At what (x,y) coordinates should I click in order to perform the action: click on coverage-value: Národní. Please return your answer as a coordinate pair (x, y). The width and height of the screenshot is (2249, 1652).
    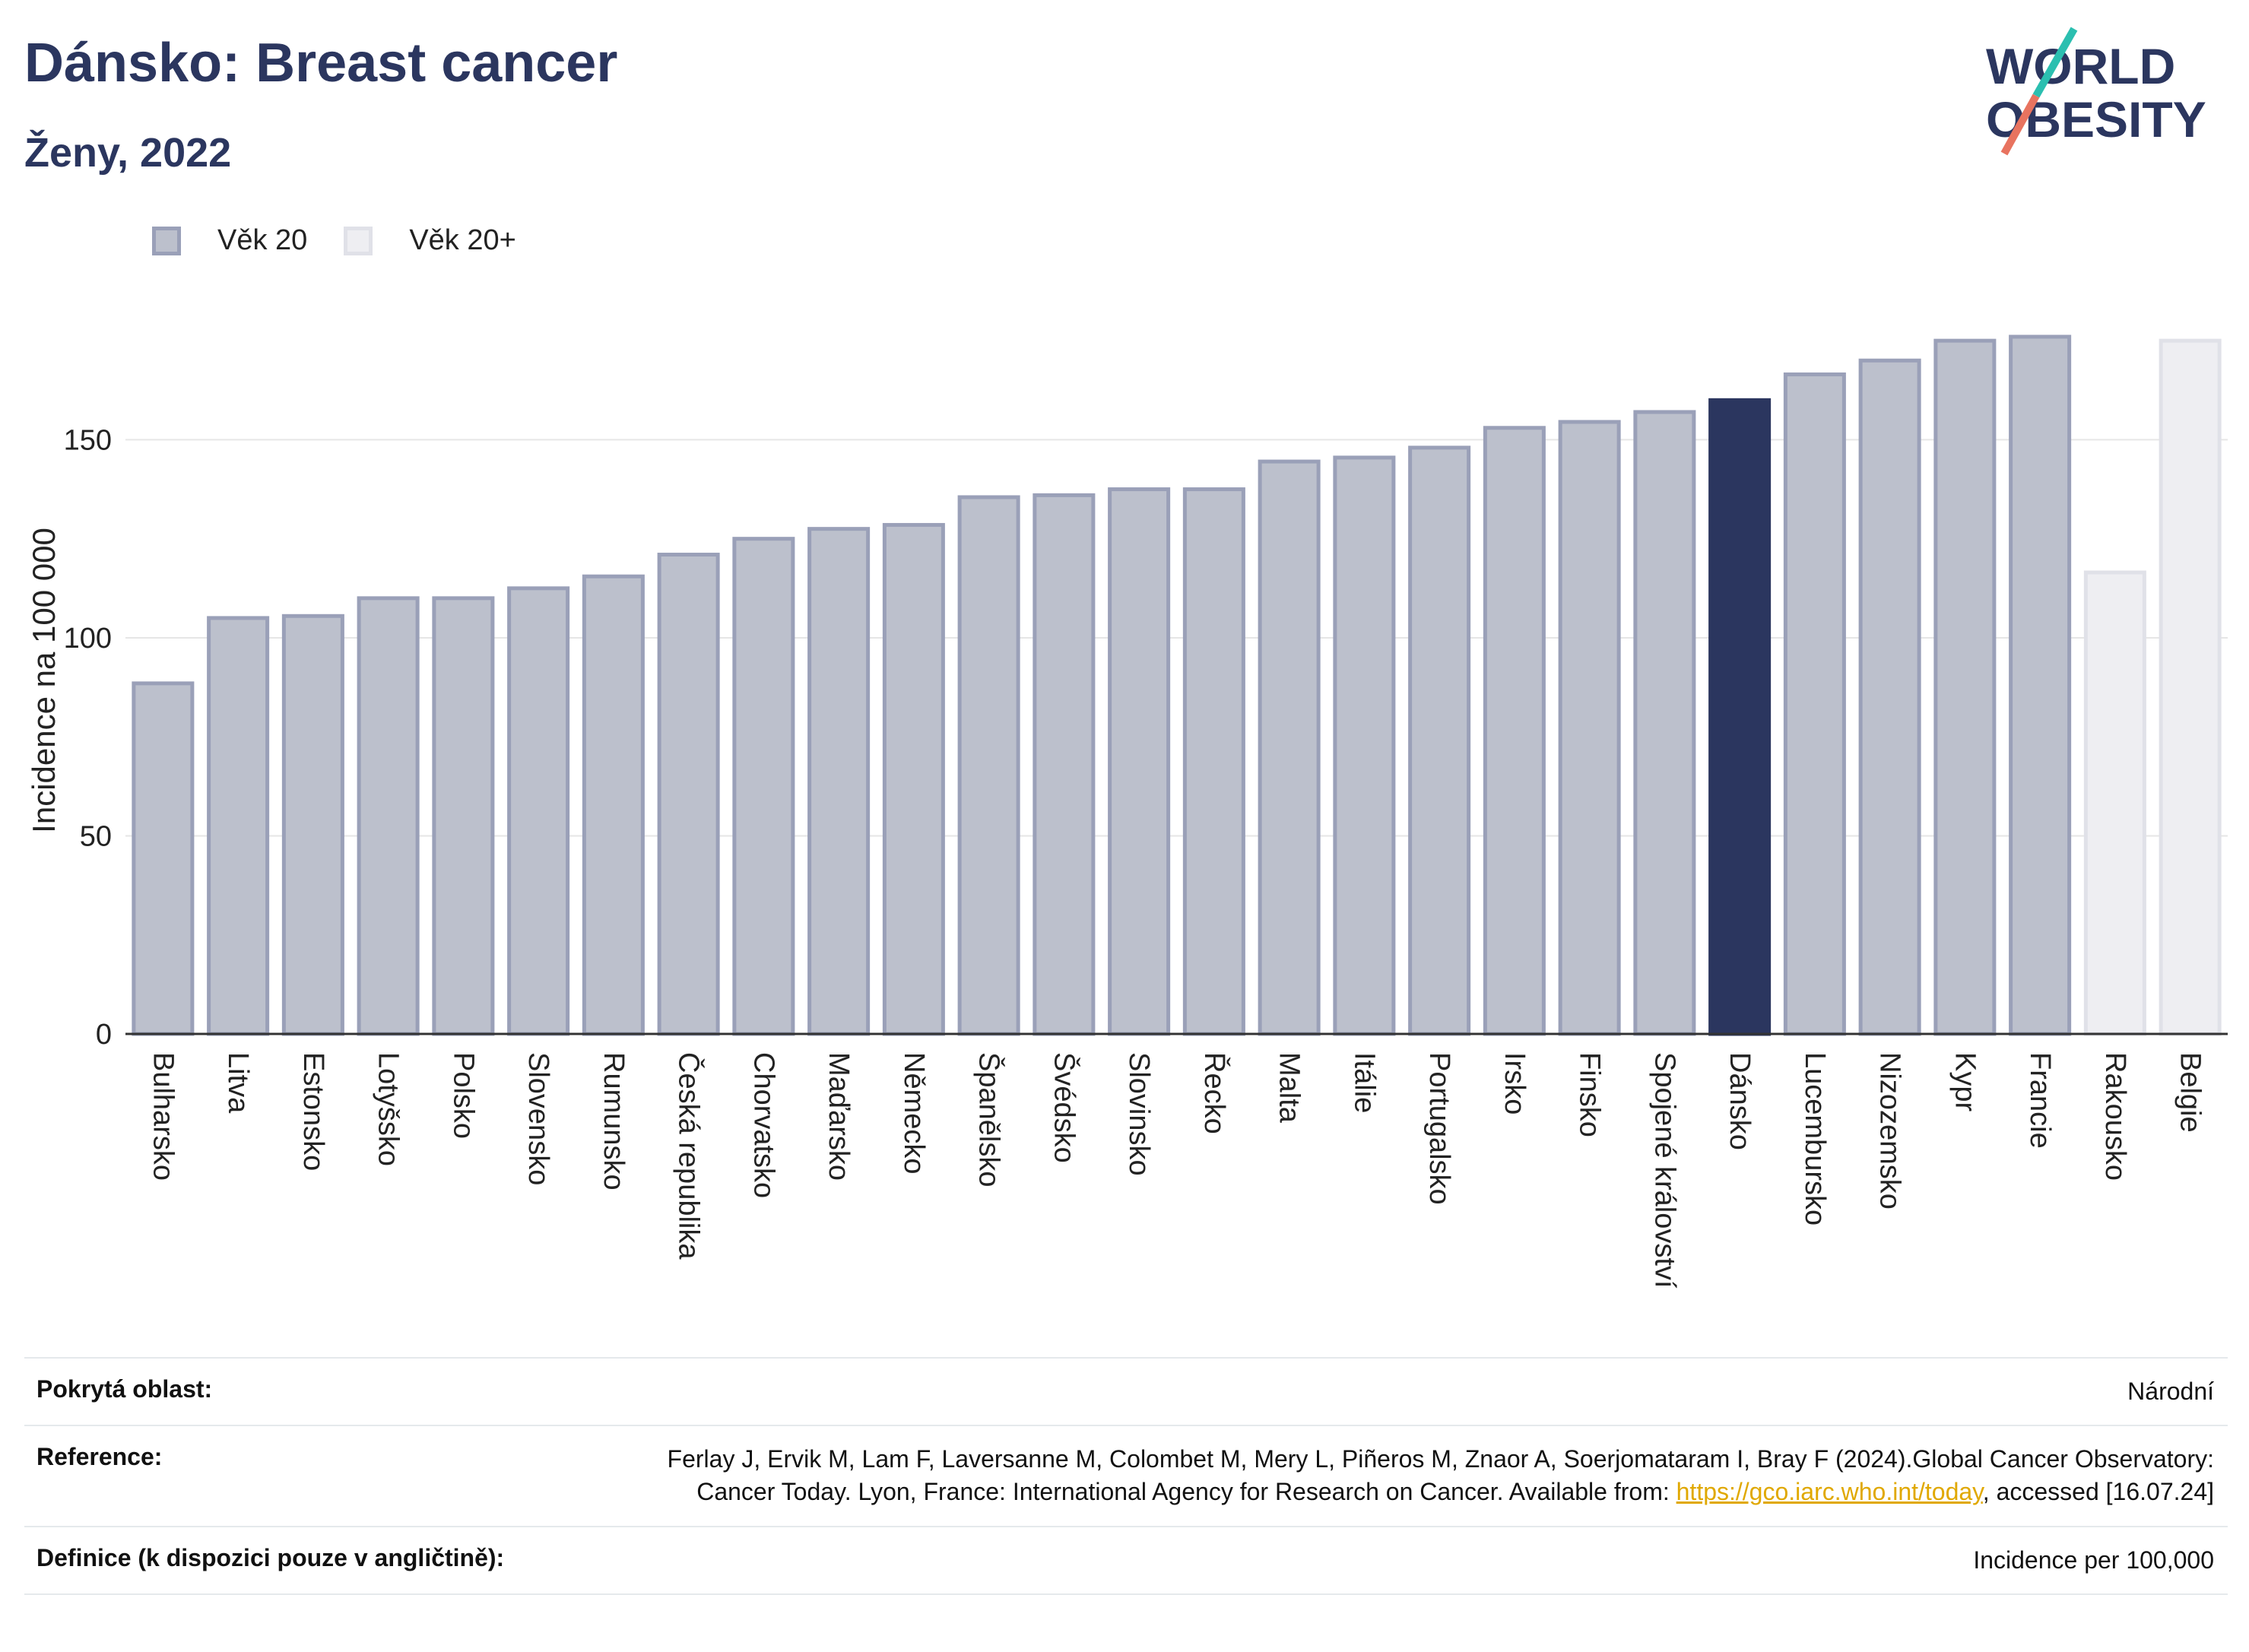
    Looking at the image, I should click on (2170, 1391).